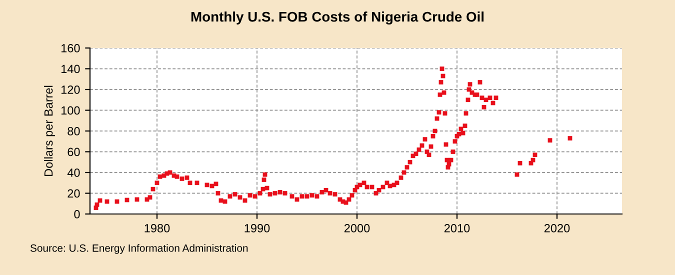 This screenshot has width=675, height=275. What do you see at coordinates (50, 131) in the screenshot?
I see `y-axis-title: Dollars per Barrel` at bounding box center [50, 131].